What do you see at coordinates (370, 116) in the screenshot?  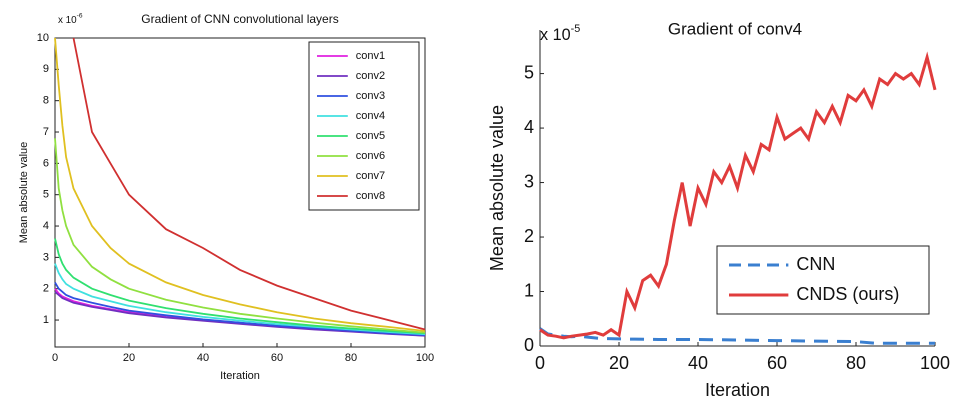 I see `legend-label: conv4` at bounding box center [370, 116].